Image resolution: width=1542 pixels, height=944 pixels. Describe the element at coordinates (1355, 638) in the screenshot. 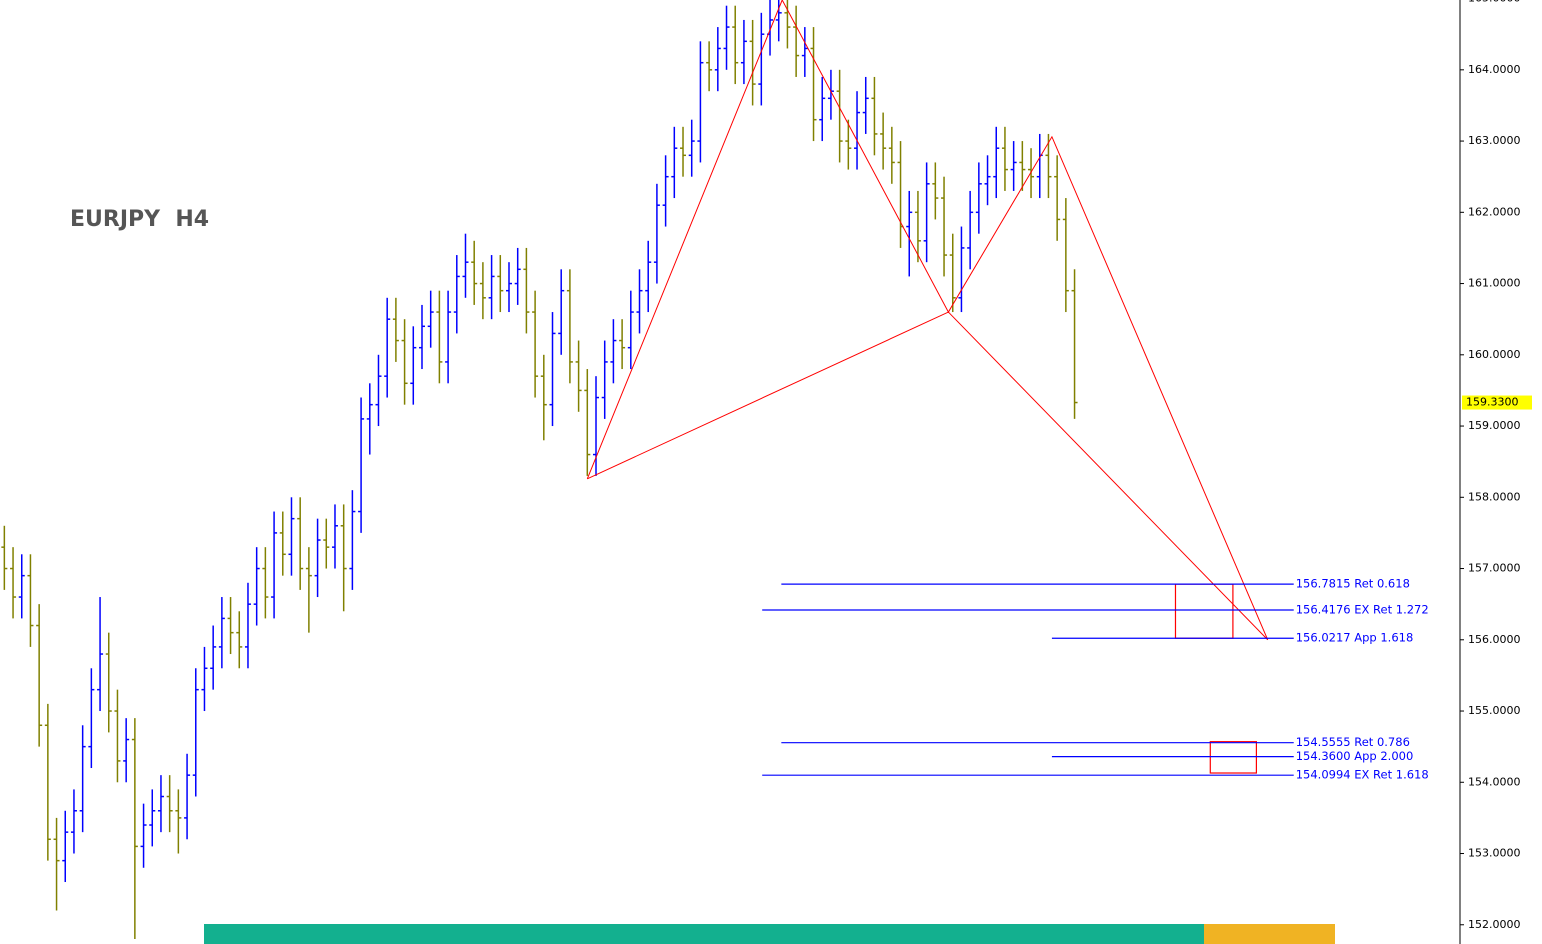

I see `level-label: 156.0217 App 1.618` at that location.